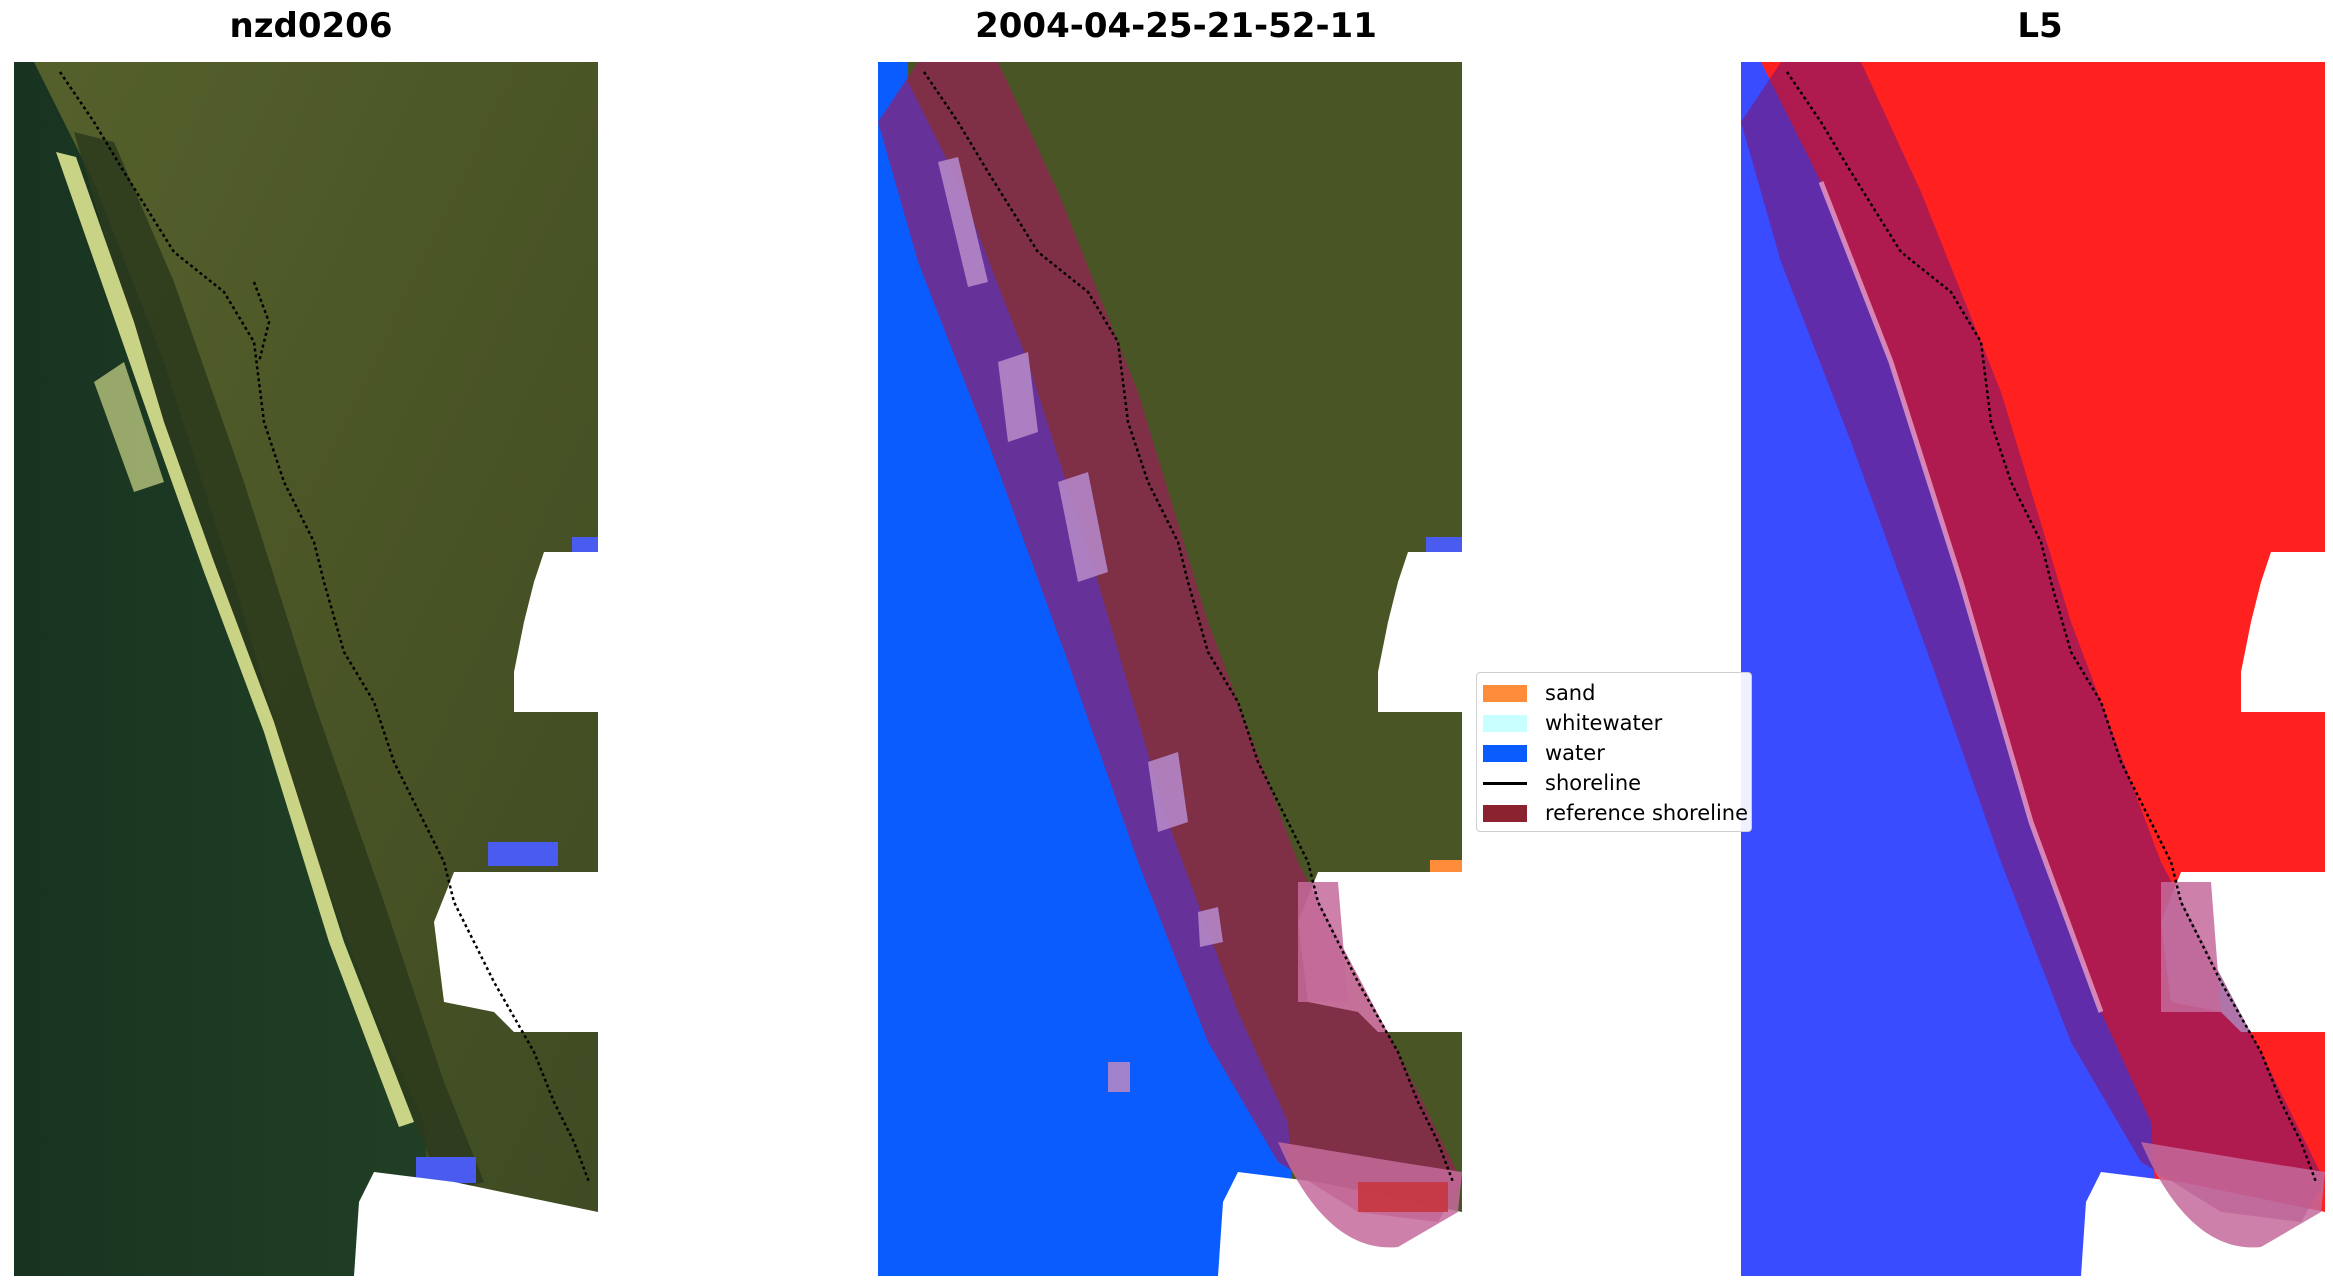 The height and width of the screenshot is (1283, 2333). Describe the element at coordinates (1575, 753) in the screenshot. I see `legend-label: water` at that location.